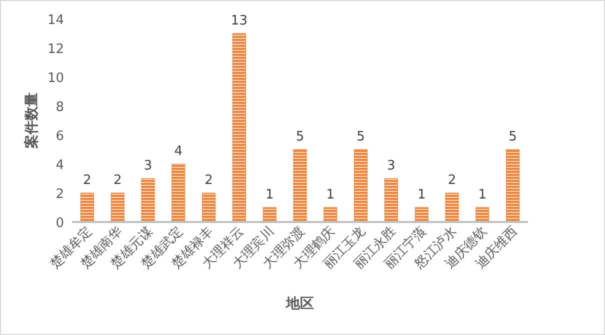  Describe the element at coordinates (178, 151) in the screenshot. I see `data-label: 4` at that location.